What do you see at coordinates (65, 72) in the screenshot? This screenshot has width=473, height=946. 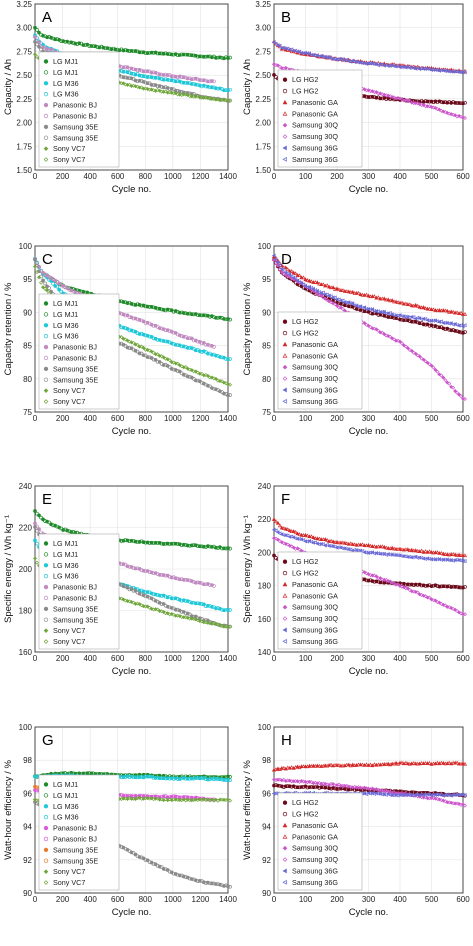 I see `legend-label: LG MJ1` at bounding box center [65, 72].